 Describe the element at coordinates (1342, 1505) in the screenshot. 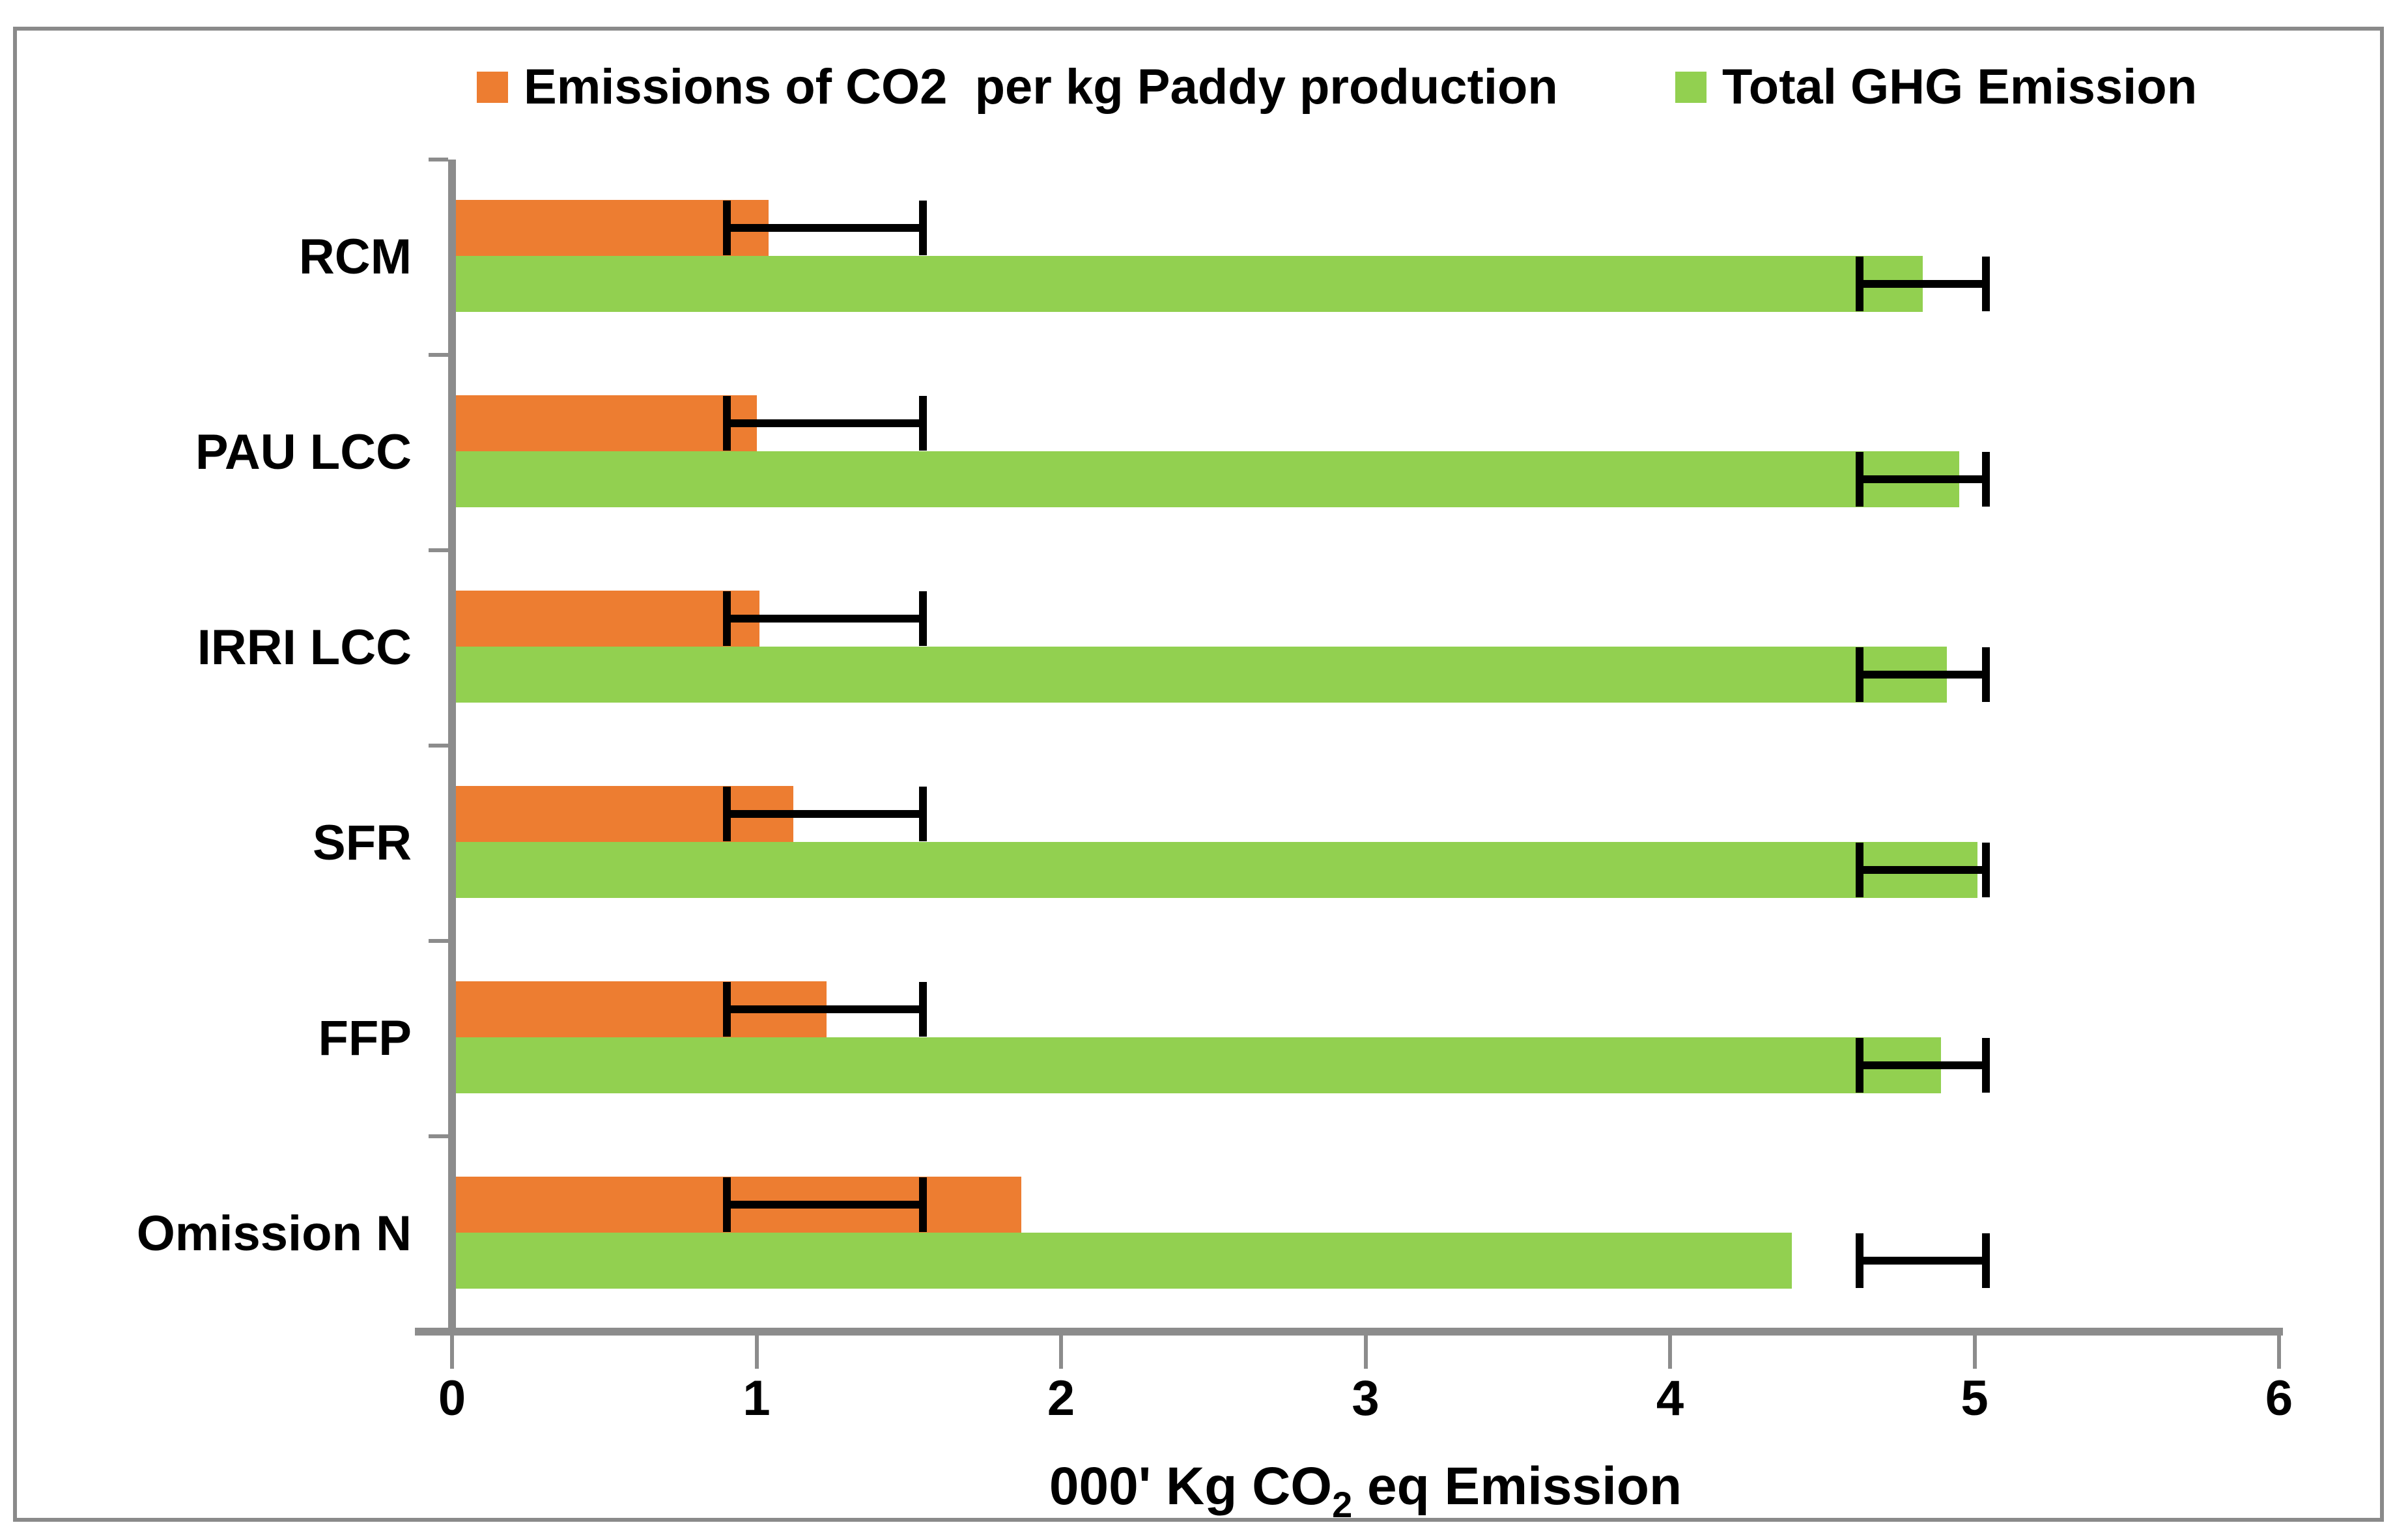

I see `x-axis-title-subscript: 2` at that location.